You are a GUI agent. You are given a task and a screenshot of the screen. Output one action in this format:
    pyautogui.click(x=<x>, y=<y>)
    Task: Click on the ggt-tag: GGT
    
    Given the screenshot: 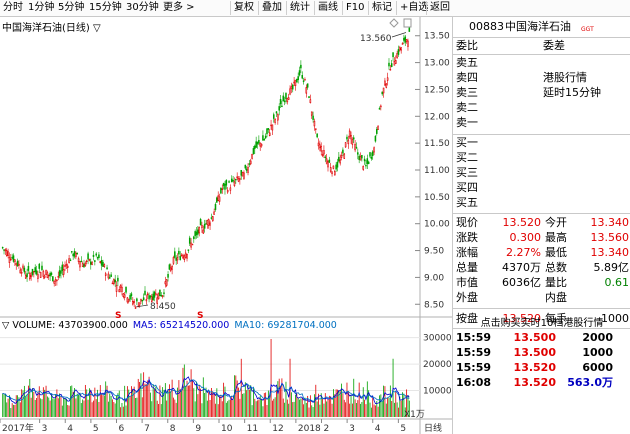 What is the action you would take?
    pyautogui.click(x=587, y=29)
    